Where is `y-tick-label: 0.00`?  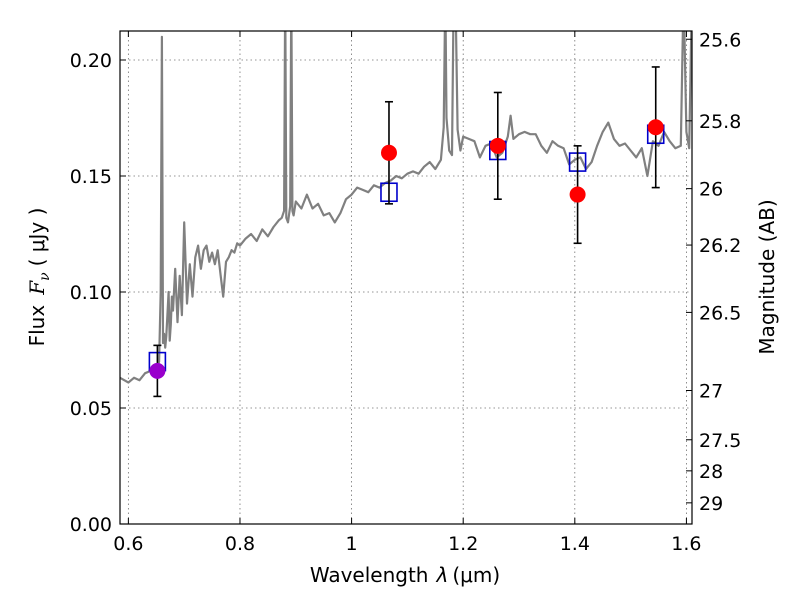
y-tick-label: 0.00 is located at coordinates (91, 525).